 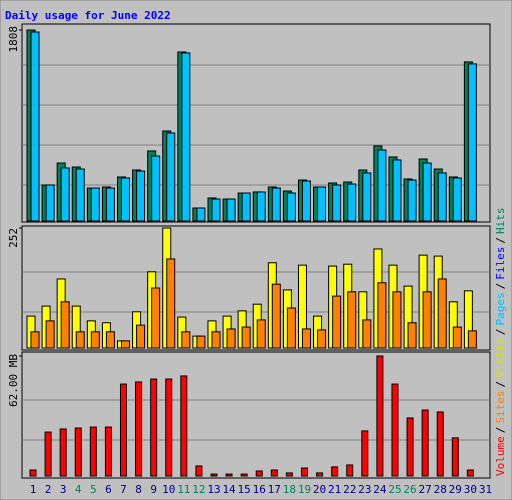 What do you see at coordinates (319, 489) in the screenshot?
I see `x-tick-label: 20` at bounding box center [319, 489].